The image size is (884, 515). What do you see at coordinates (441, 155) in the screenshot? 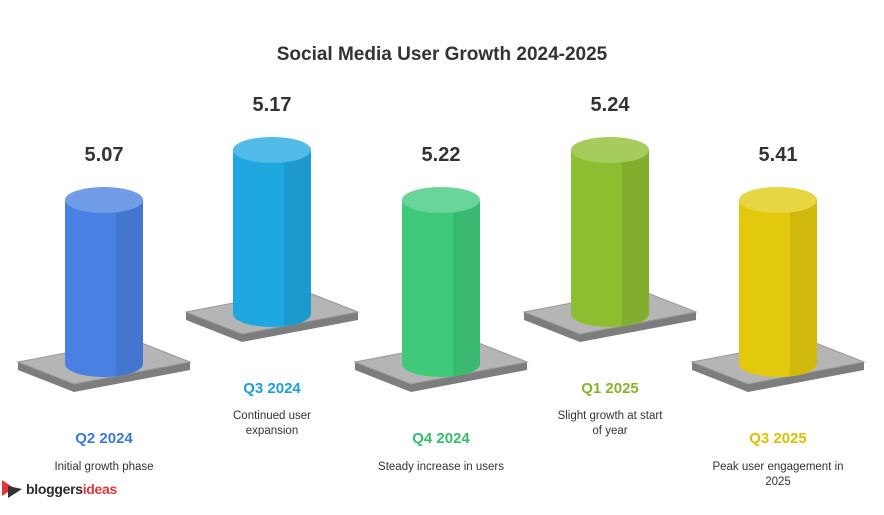
I see `value-label: 5.22` at bounding box center [441, 155].